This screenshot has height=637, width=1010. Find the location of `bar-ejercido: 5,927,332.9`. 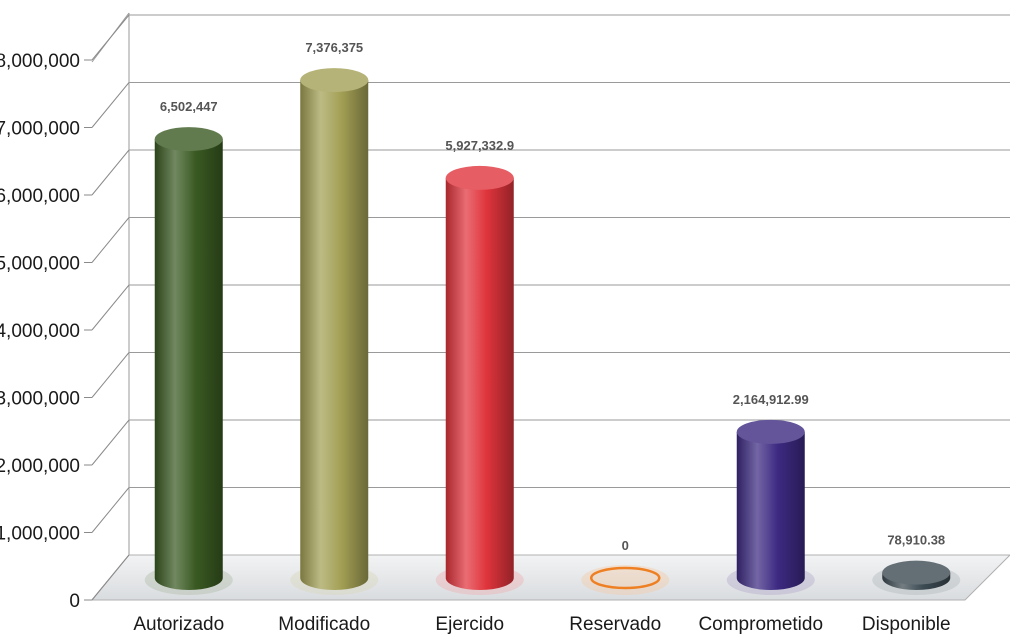

bar-ejercido: 5,927,332.9 is located at coordinates (479, 366).